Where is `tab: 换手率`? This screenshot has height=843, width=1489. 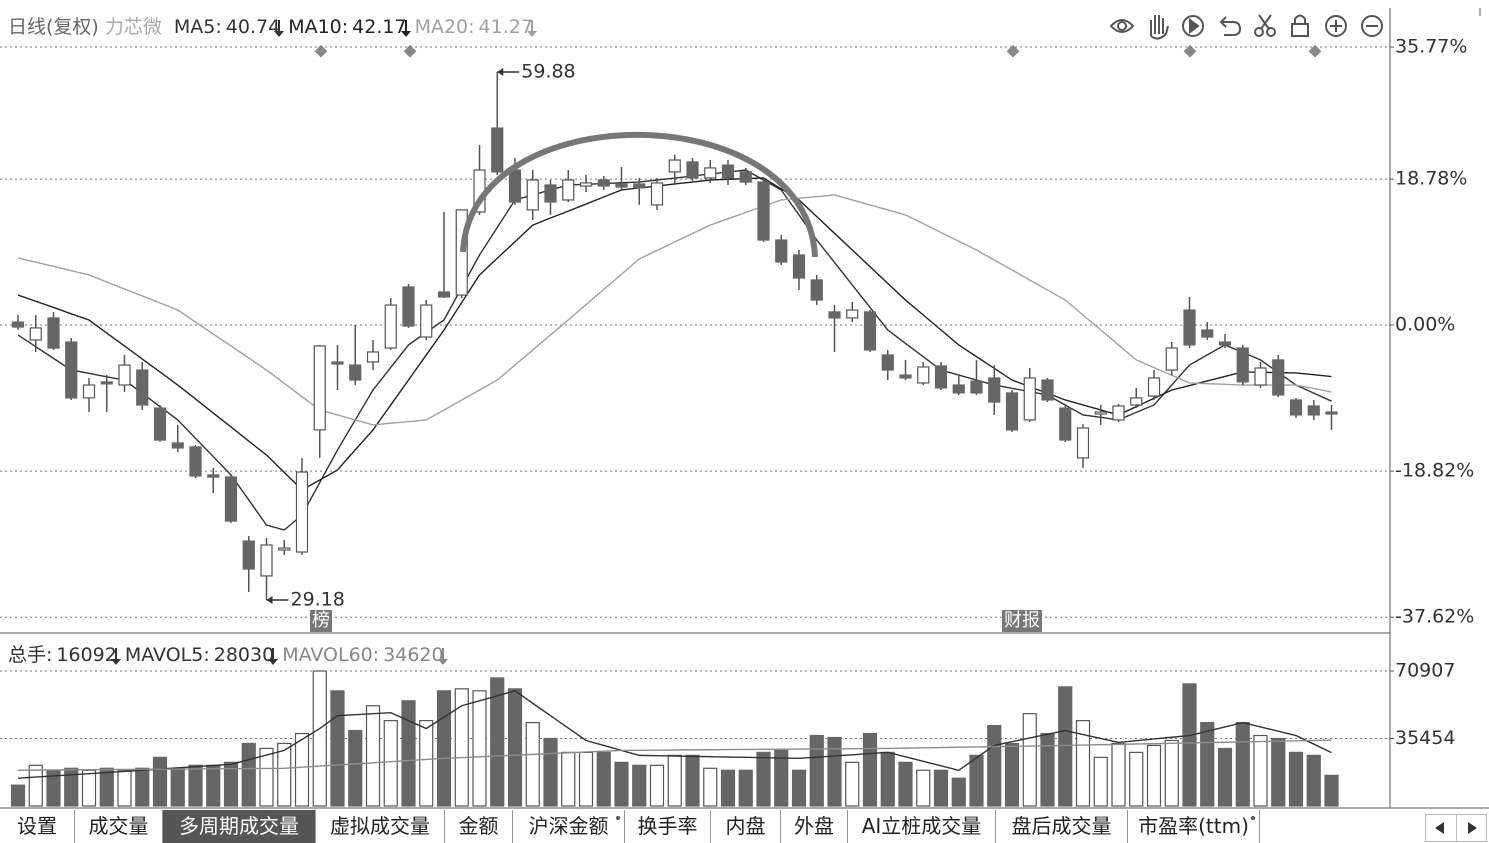
tab: 换手率 is located at coordinates (668, 826).